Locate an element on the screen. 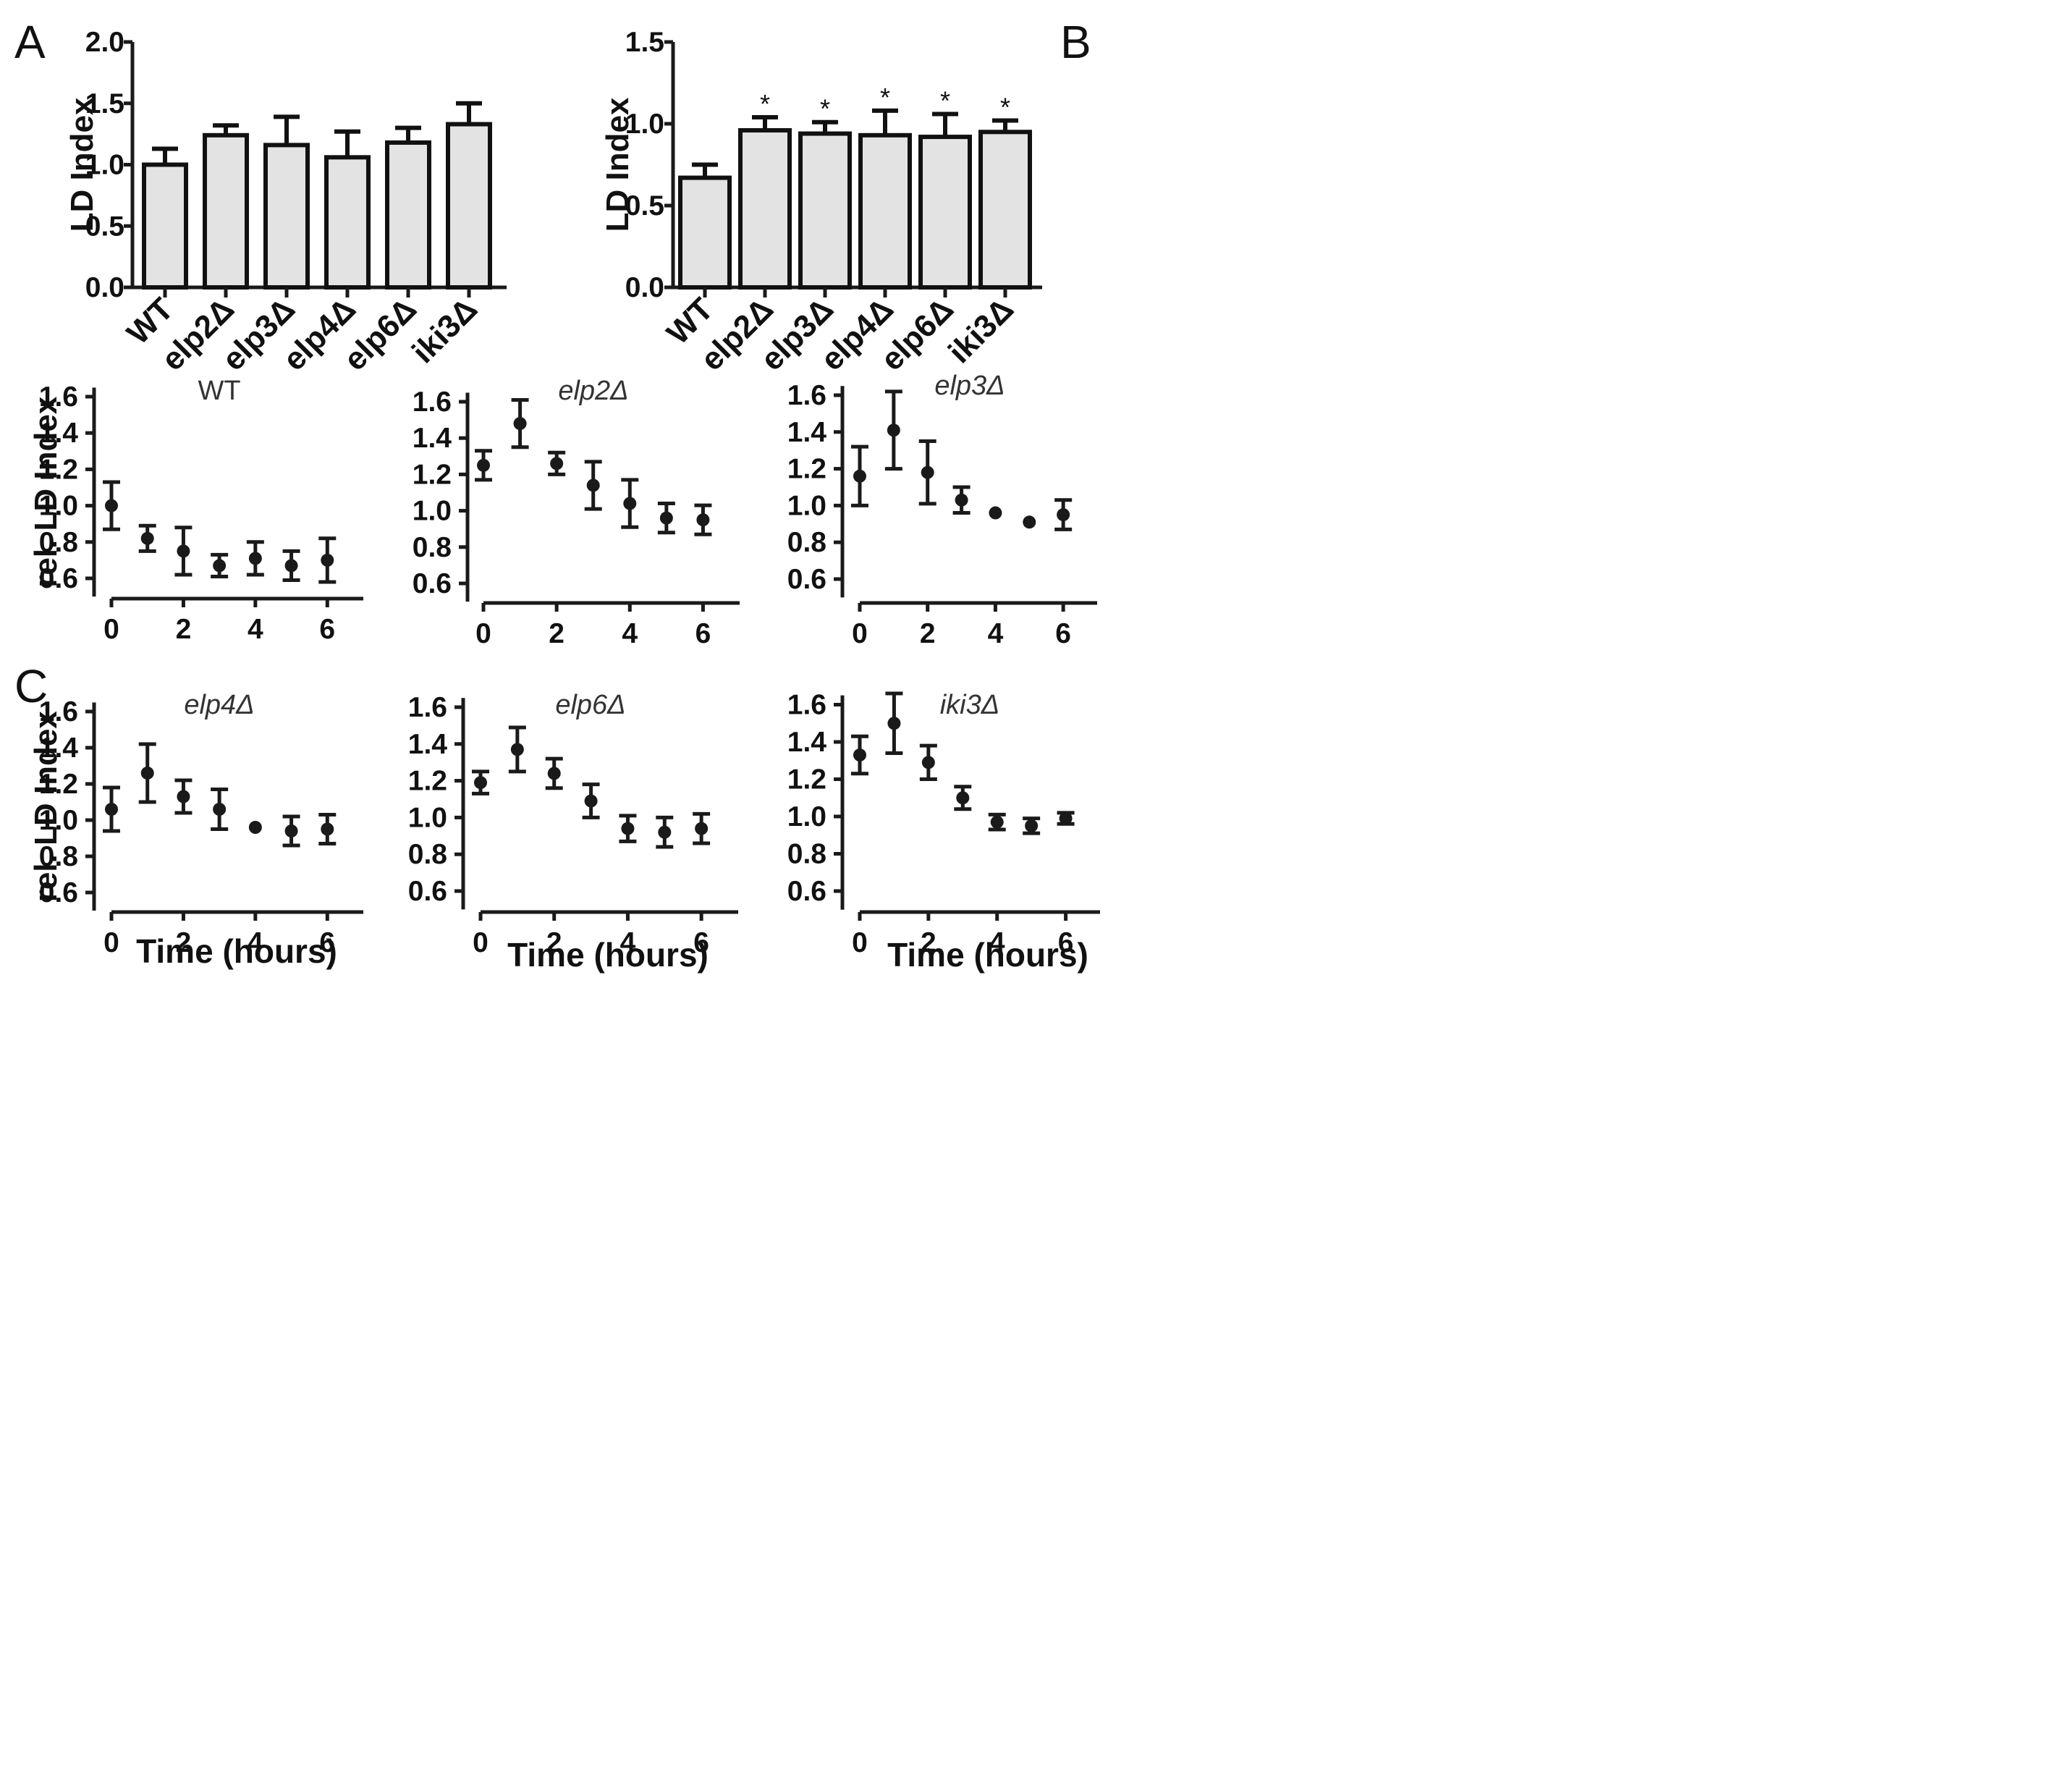  panel-c-iki3-xtick-label: 2 is located at coordinates (929, 942).